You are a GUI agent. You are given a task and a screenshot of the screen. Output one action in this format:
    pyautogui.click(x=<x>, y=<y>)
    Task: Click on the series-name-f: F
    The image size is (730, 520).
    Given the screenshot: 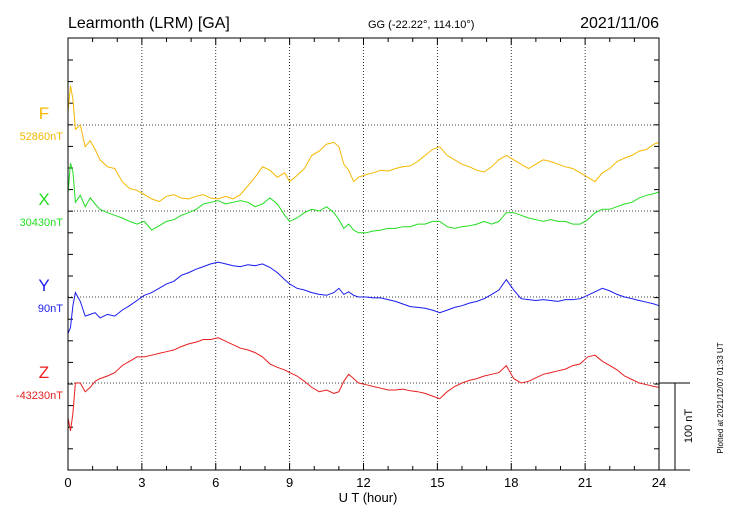 What is the action you would take?
    pyautogui.click(x=44, y=113)
    